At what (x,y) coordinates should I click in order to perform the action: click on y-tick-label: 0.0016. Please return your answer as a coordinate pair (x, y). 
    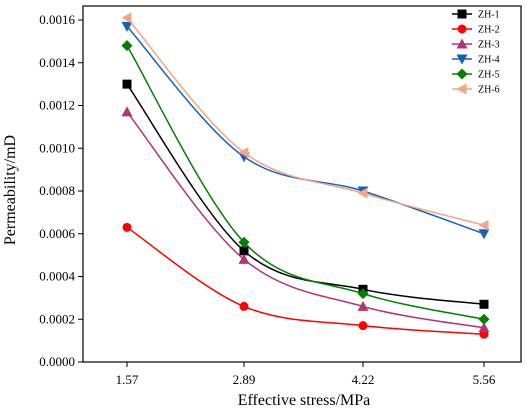
    Looking at the image, I should click on (57, 19).